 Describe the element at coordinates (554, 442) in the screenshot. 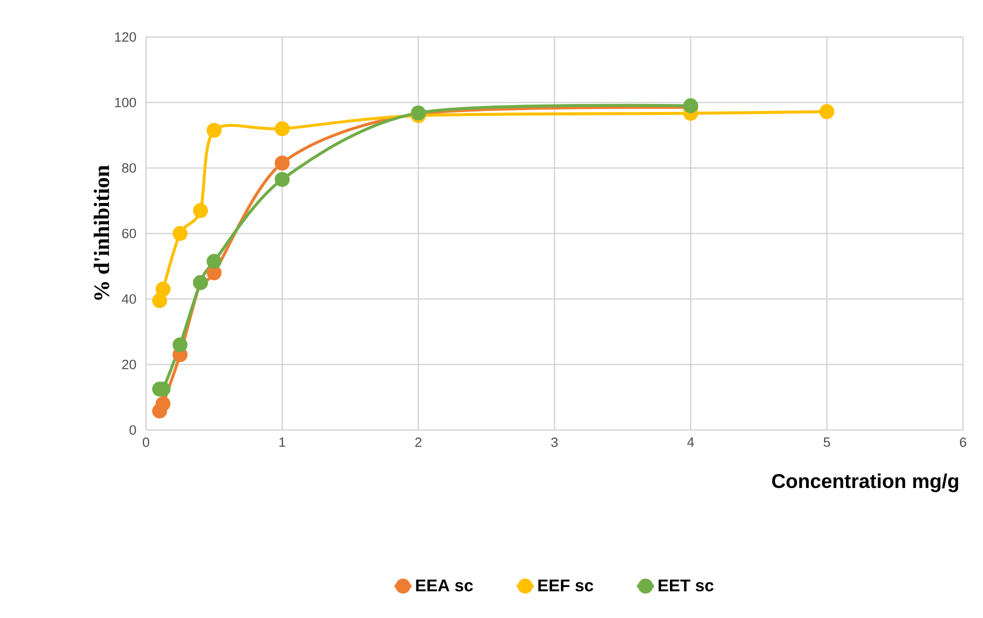

I see `x-tick-label: 3` at that location.